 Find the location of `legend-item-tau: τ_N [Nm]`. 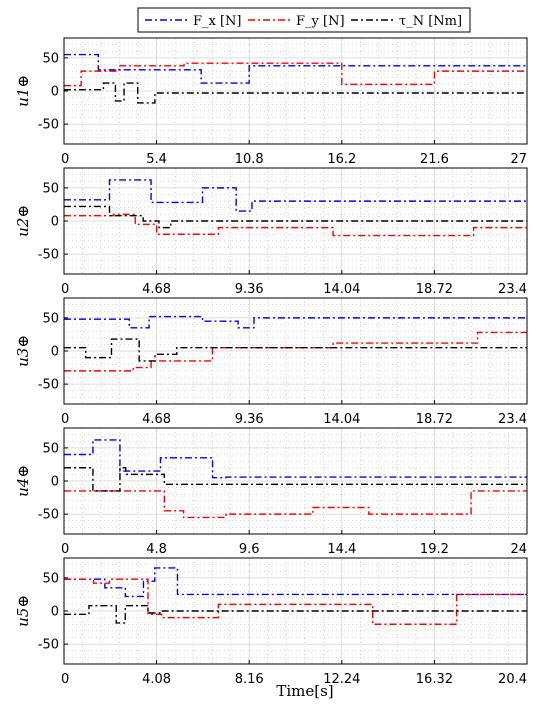

legend-item-tau: τ_N [Nm] is located at coordinates (406, 21).